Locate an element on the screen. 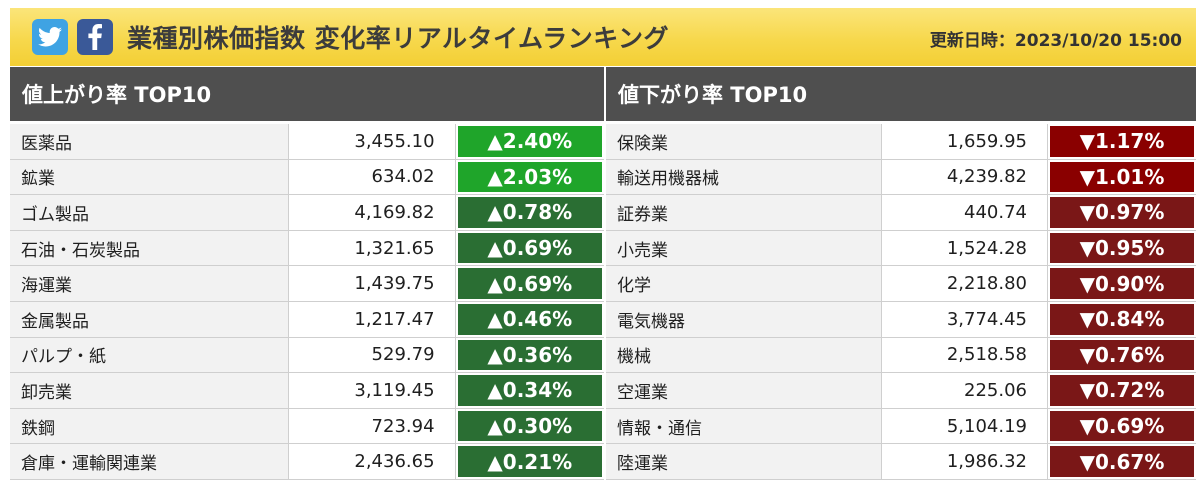 The width and height of the screenshot is (1200, 486). table-row: 医薬品 3,455.10 ▲2.40% is located at coordinates (307, 142).